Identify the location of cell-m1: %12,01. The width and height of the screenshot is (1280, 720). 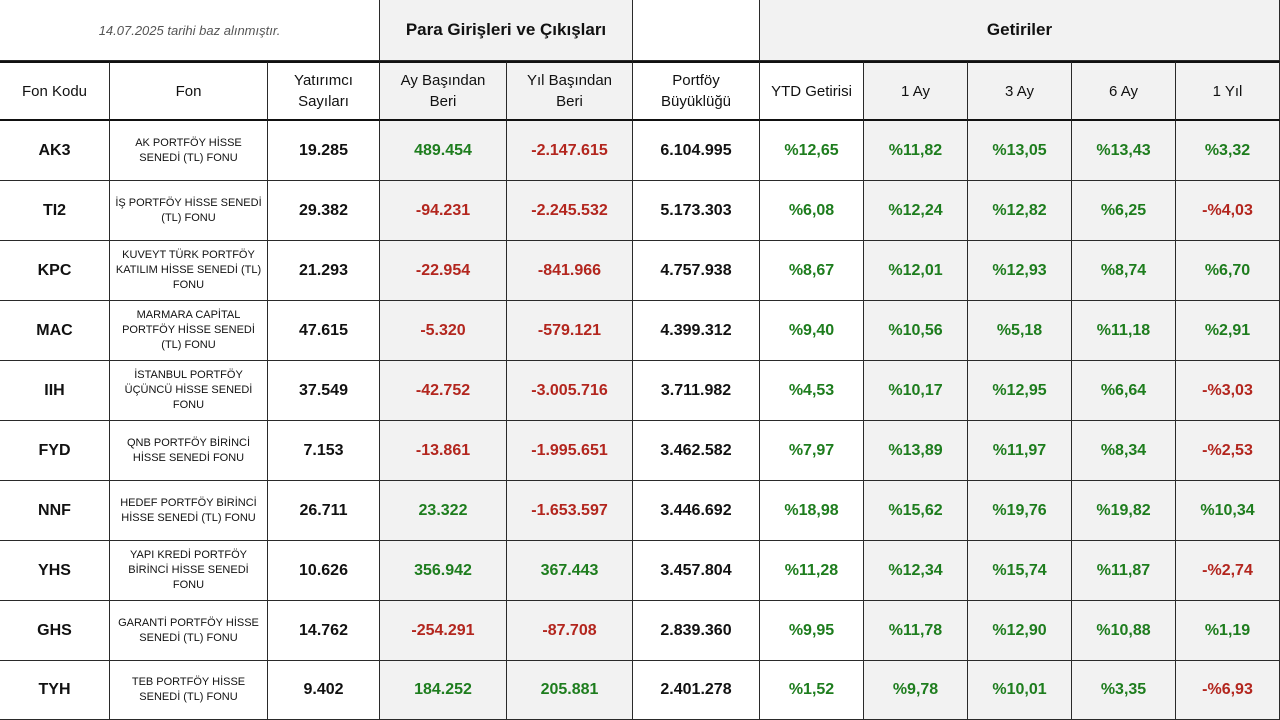
(916, 271).